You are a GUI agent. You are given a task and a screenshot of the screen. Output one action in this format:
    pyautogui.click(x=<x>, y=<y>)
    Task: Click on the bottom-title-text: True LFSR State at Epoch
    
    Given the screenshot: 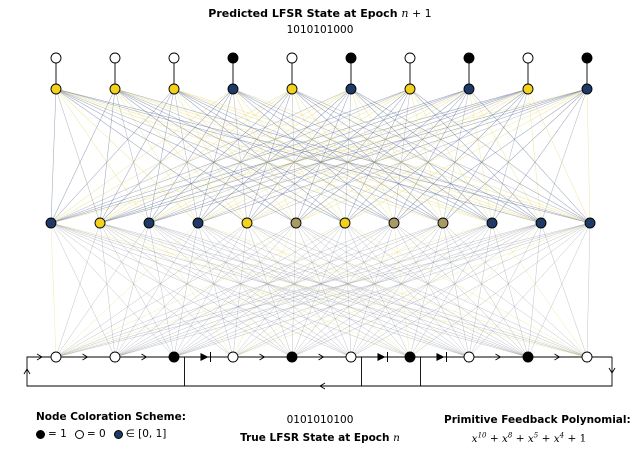 What is the action you would take?
    pyautogui.click(x=317, y=438)
    